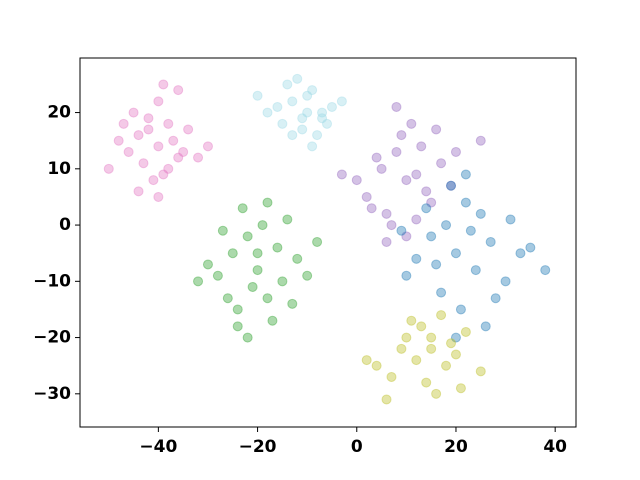  What do you see at coordinates (52, 394) in the screenshot?
I see `y-tick-label: −30` at bounding box center [52, 394].